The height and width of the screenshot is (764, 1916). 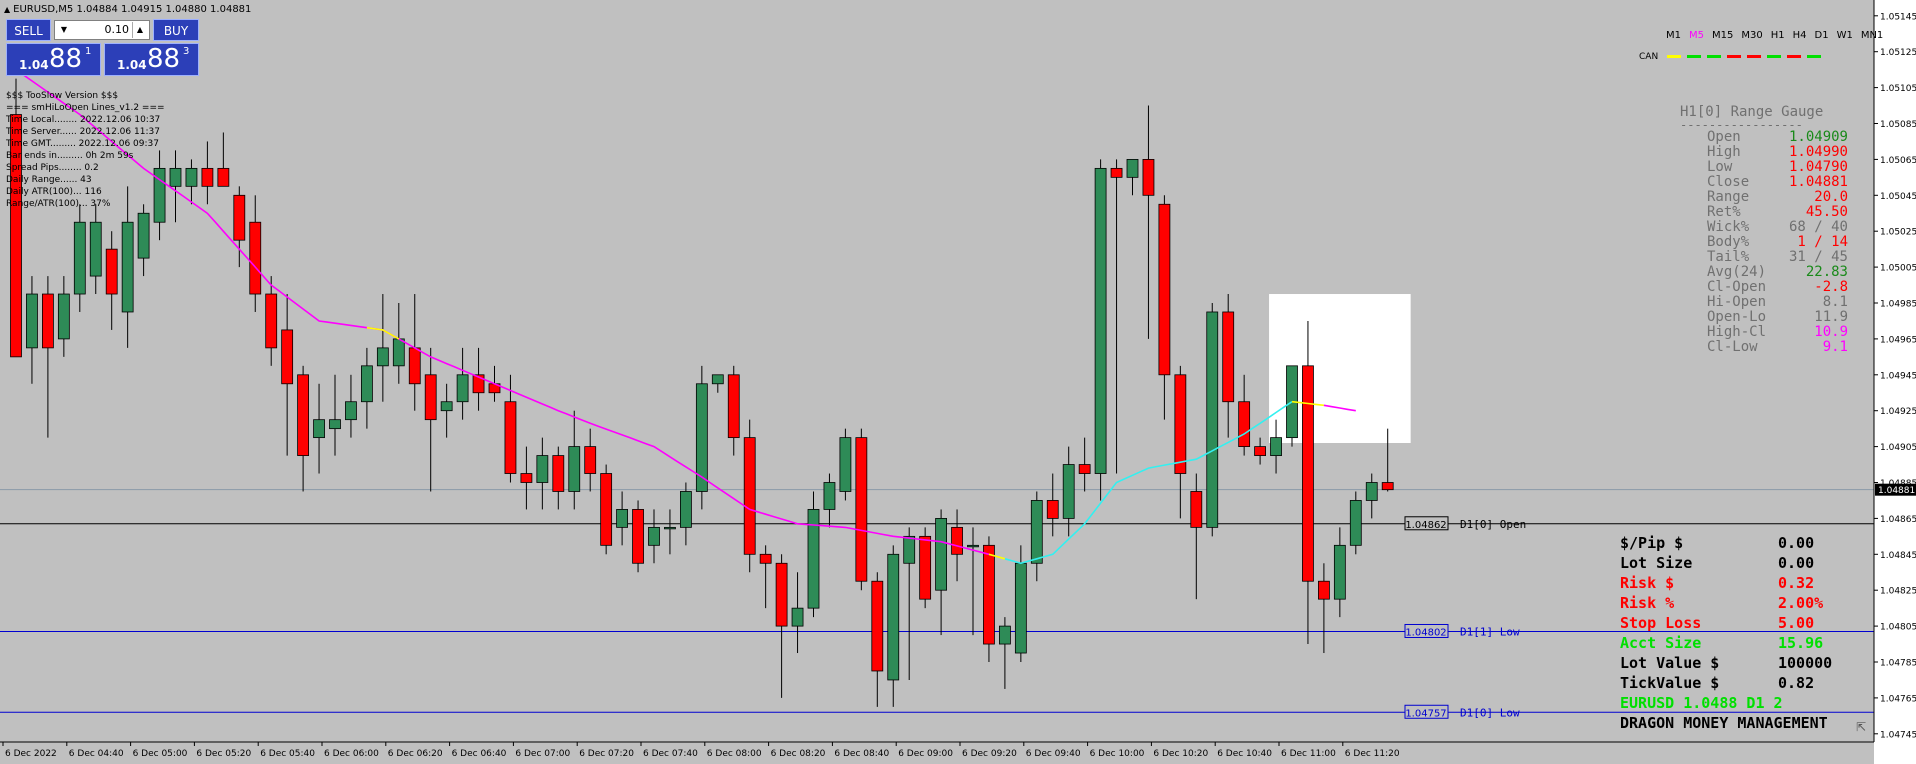 What do you see at coordinates (861, 754) in the screenshot?
I see `x-tick-label: 6 Dec 08:40` at bounding box center [861, 754].